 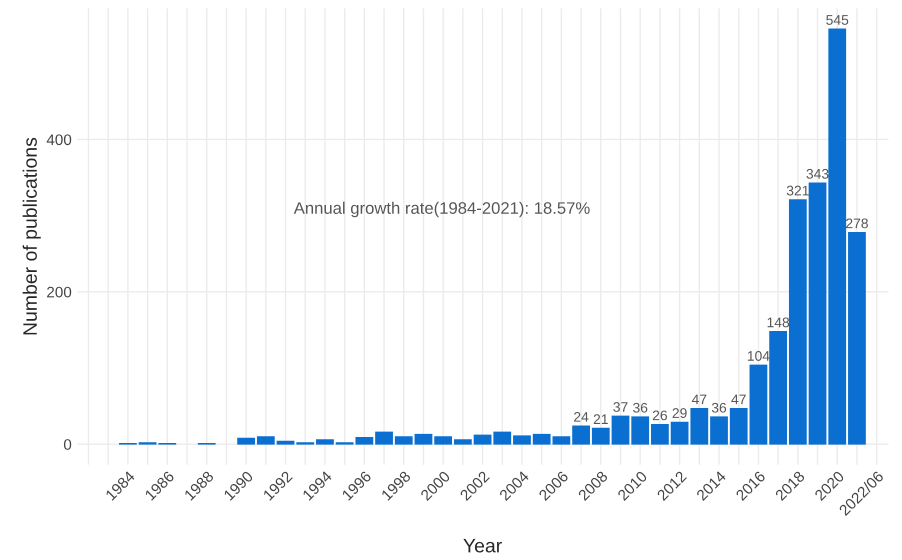 What do you see at coordinates (482, 545) in the screenshot?
I see `x-axis-title: Year` at bounding box center [482, 545].